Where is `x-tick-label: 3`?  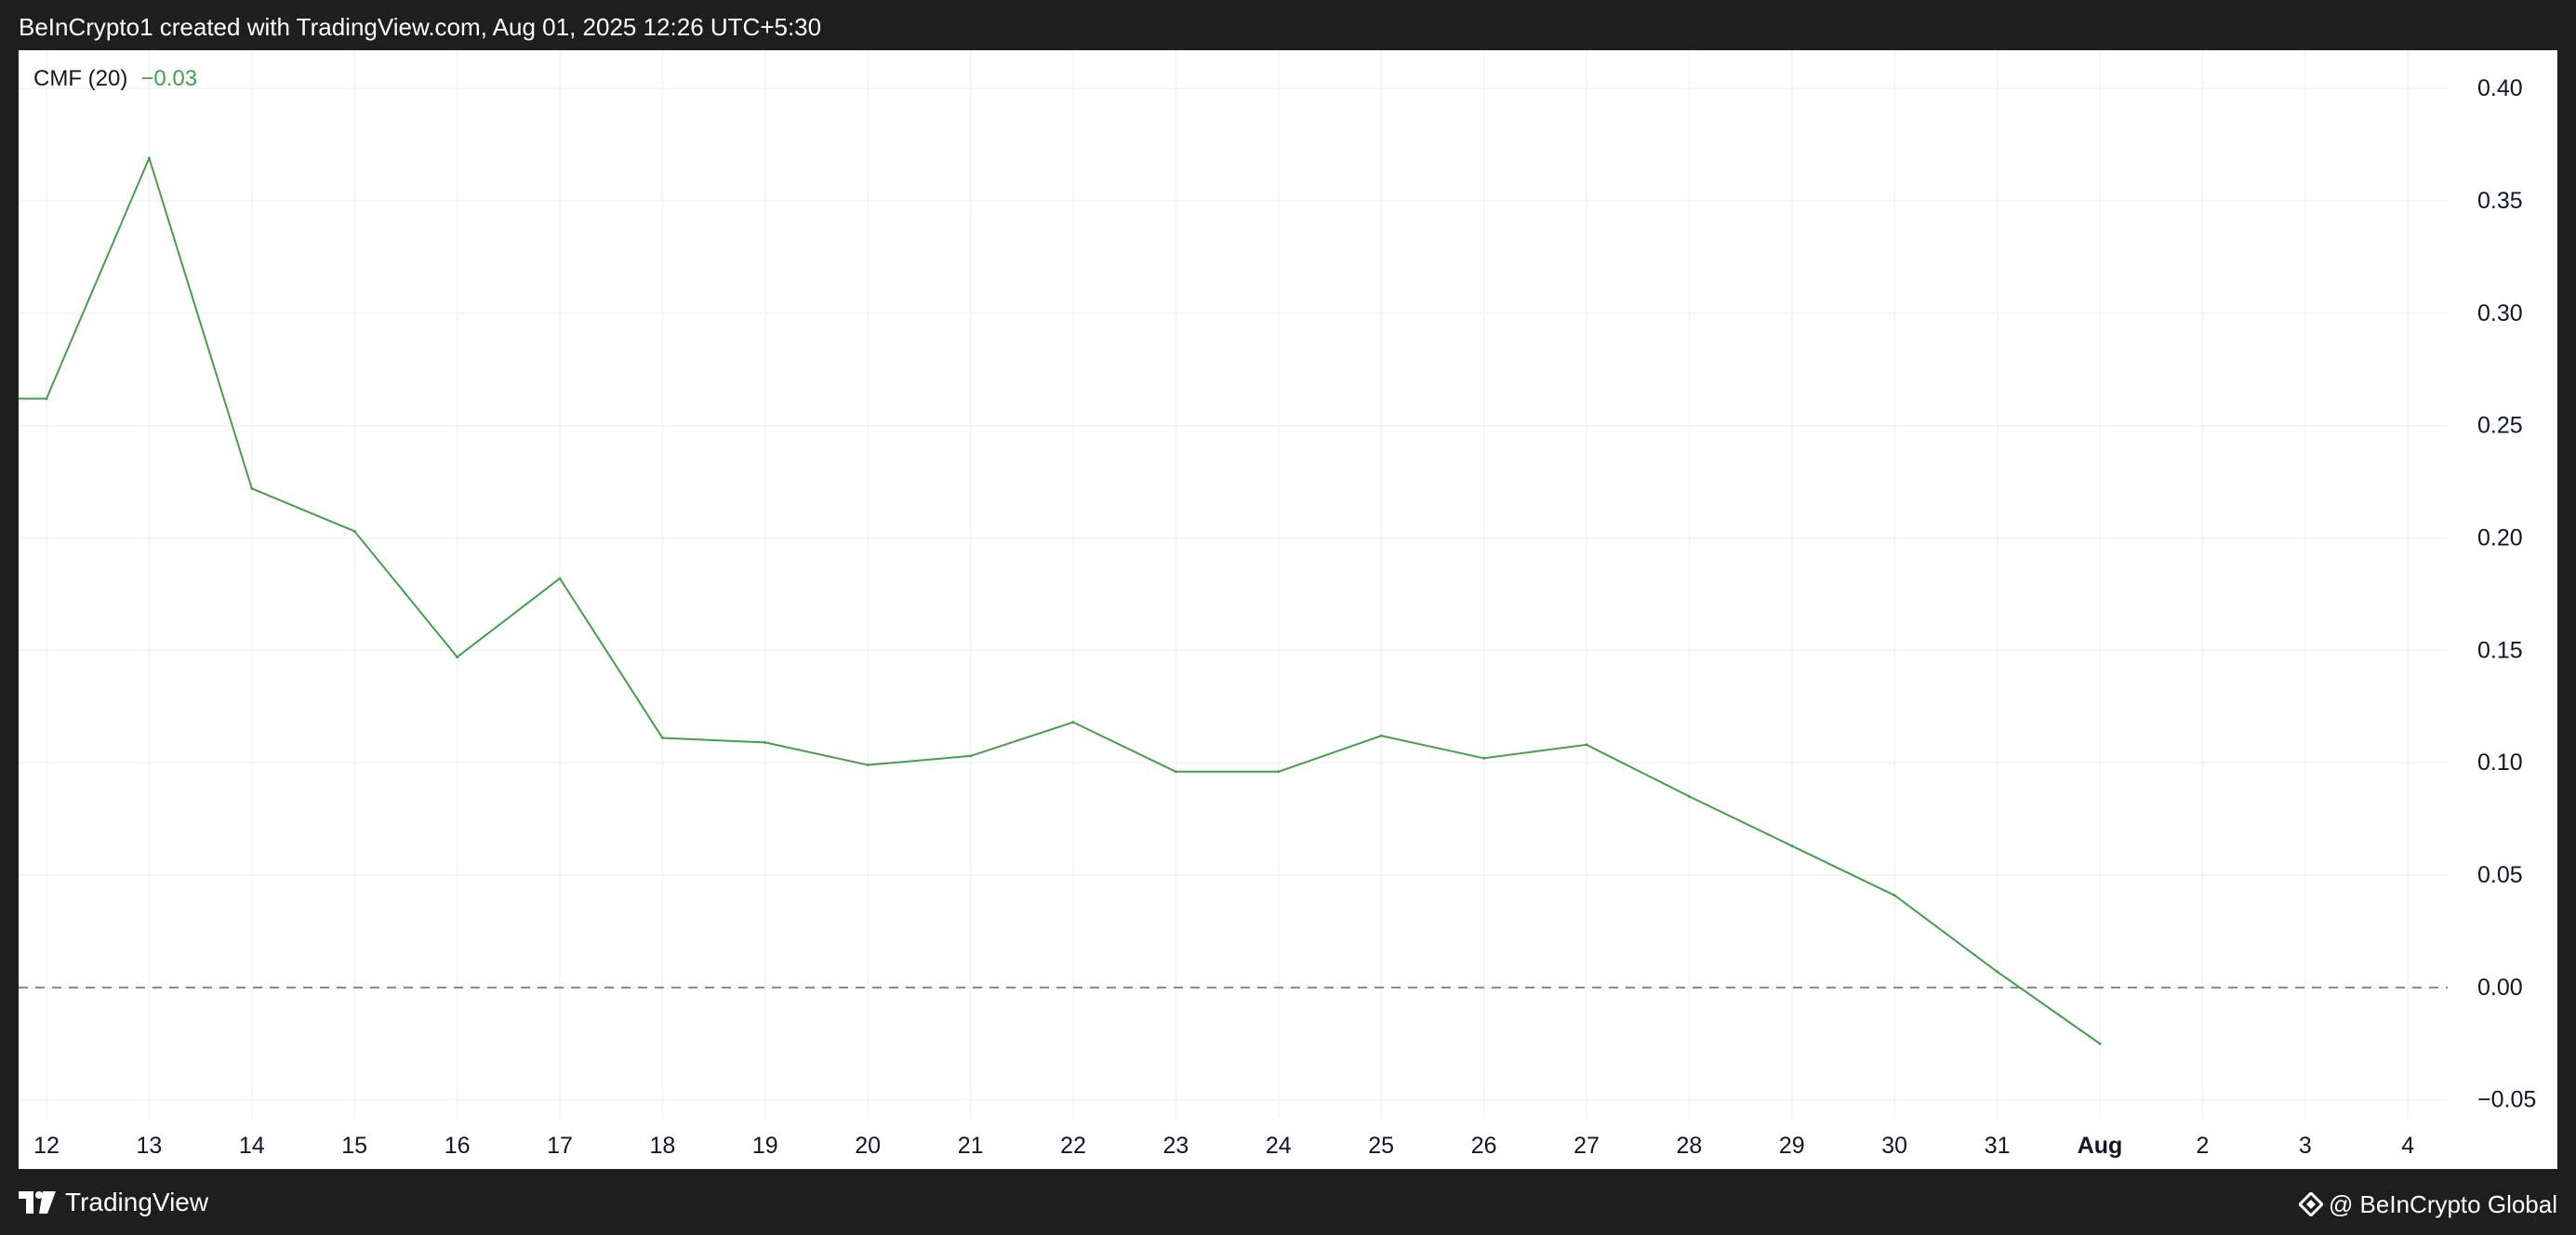
x-tick-label: 3 is located at coordinates (2305, 1146).